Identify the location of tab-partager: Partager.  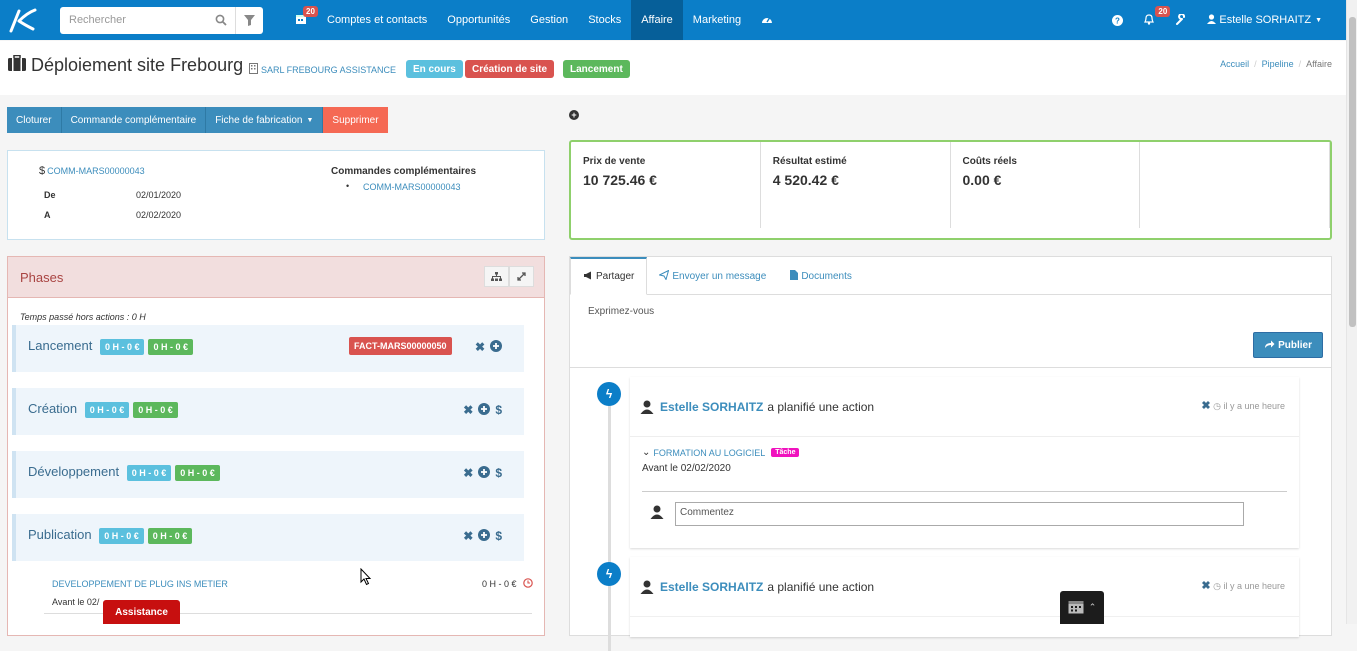
(609, 276).